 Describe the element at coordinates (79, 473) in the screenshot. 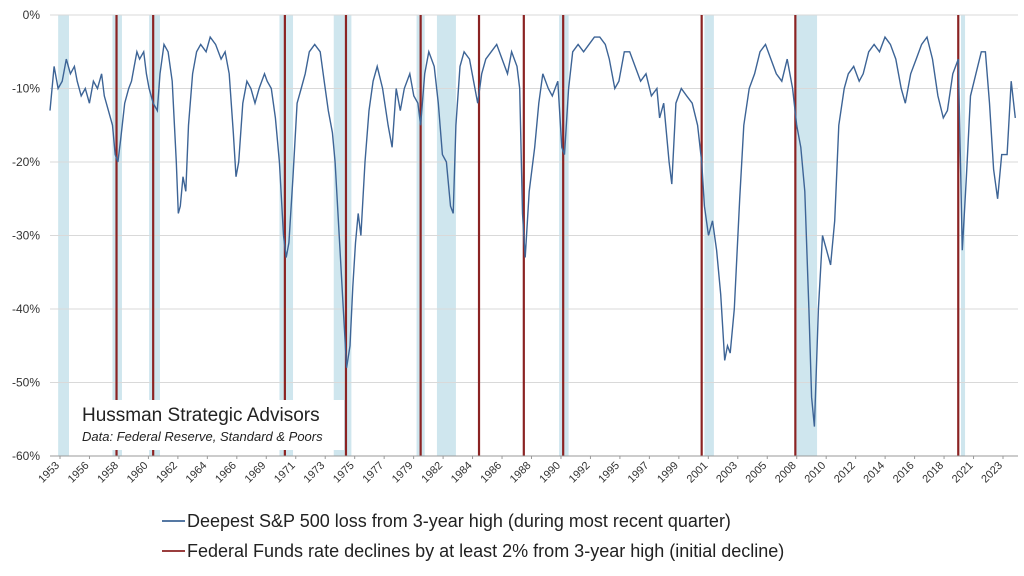

I see `x-tick-label: 1956` at that location.